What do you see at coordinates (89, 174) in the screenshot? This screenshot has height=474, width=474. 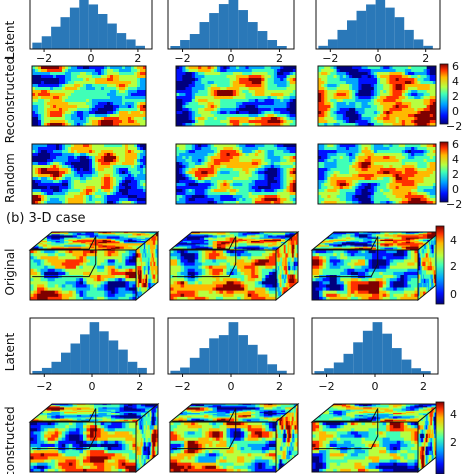 I see `random-field-col1` at bounding box center [89, 174].